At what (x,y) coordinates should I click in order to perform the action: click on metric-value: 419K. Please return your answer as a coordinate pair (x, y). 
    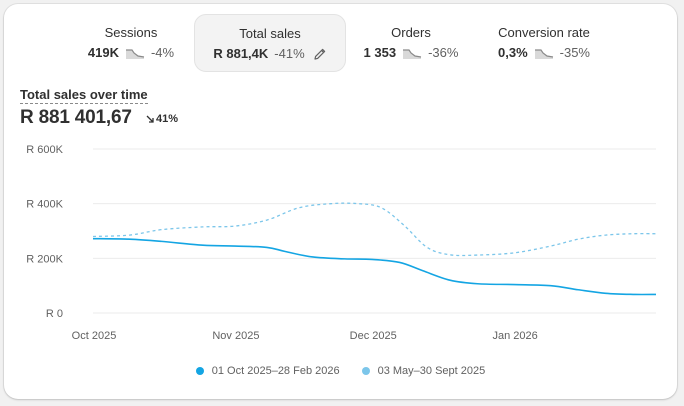
    Looking at the image, I should click on (103, 52).